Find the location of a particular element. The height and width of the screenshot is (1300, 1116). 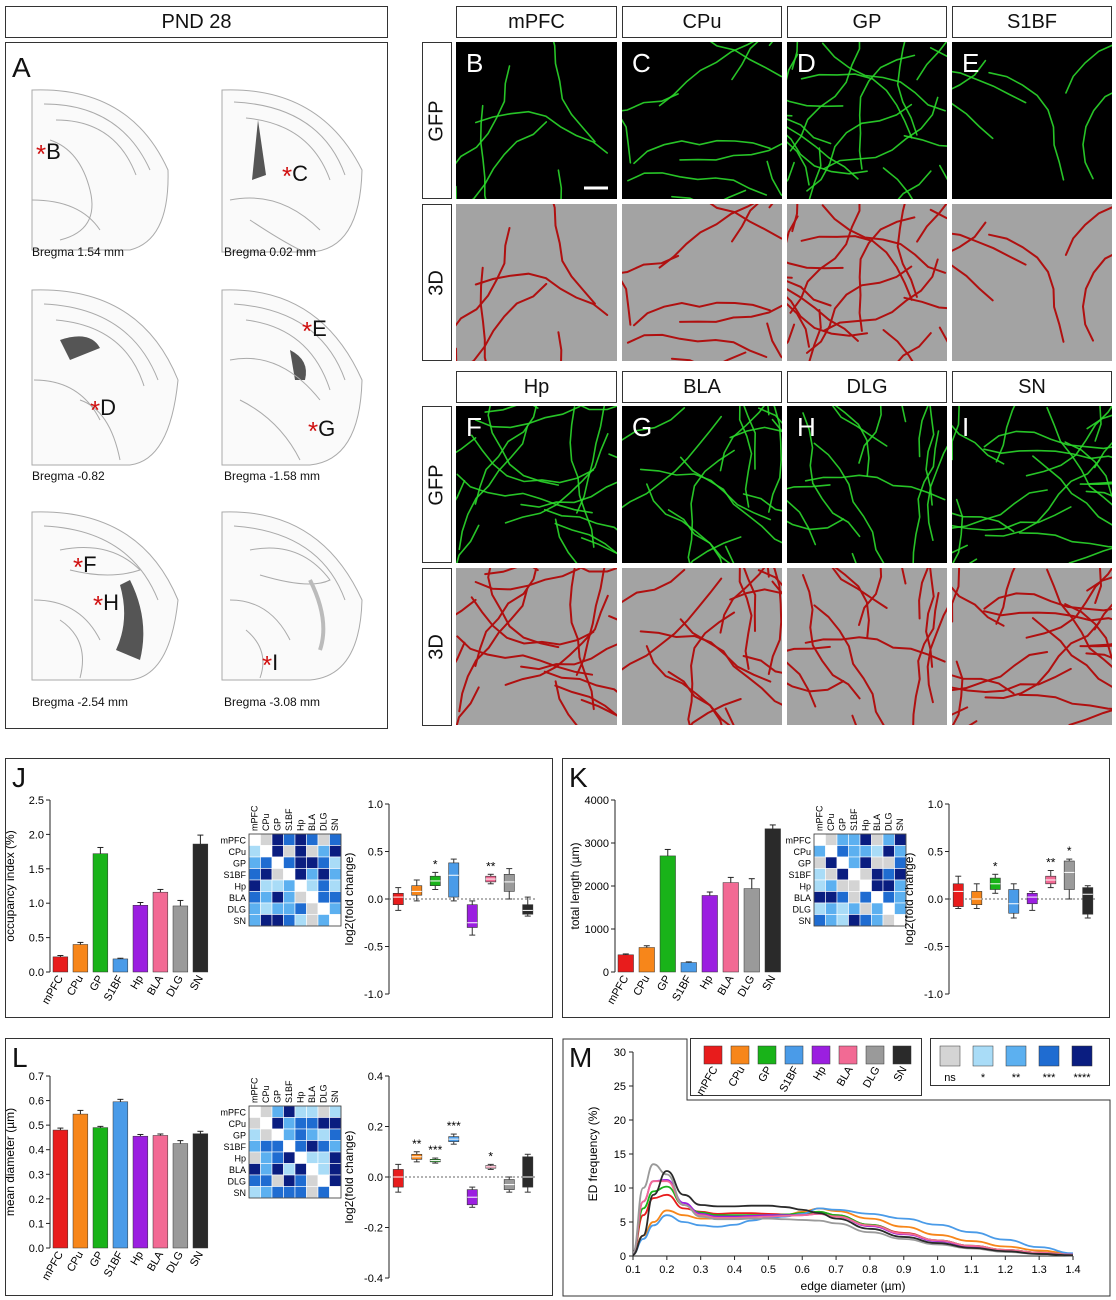

reconstruction-image-hp is located at coordinates (536, 646).